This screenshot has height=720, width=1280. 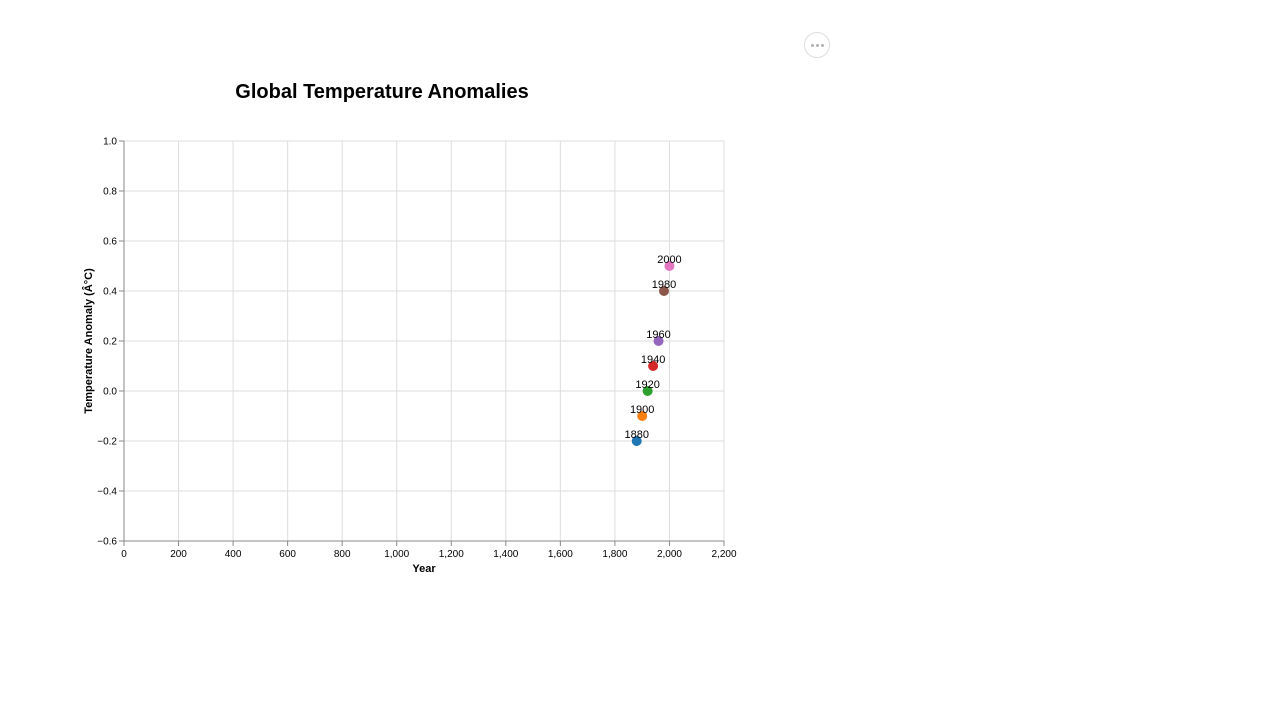 I want to click on x-tick-label: 800, so click(x=342, y=554).